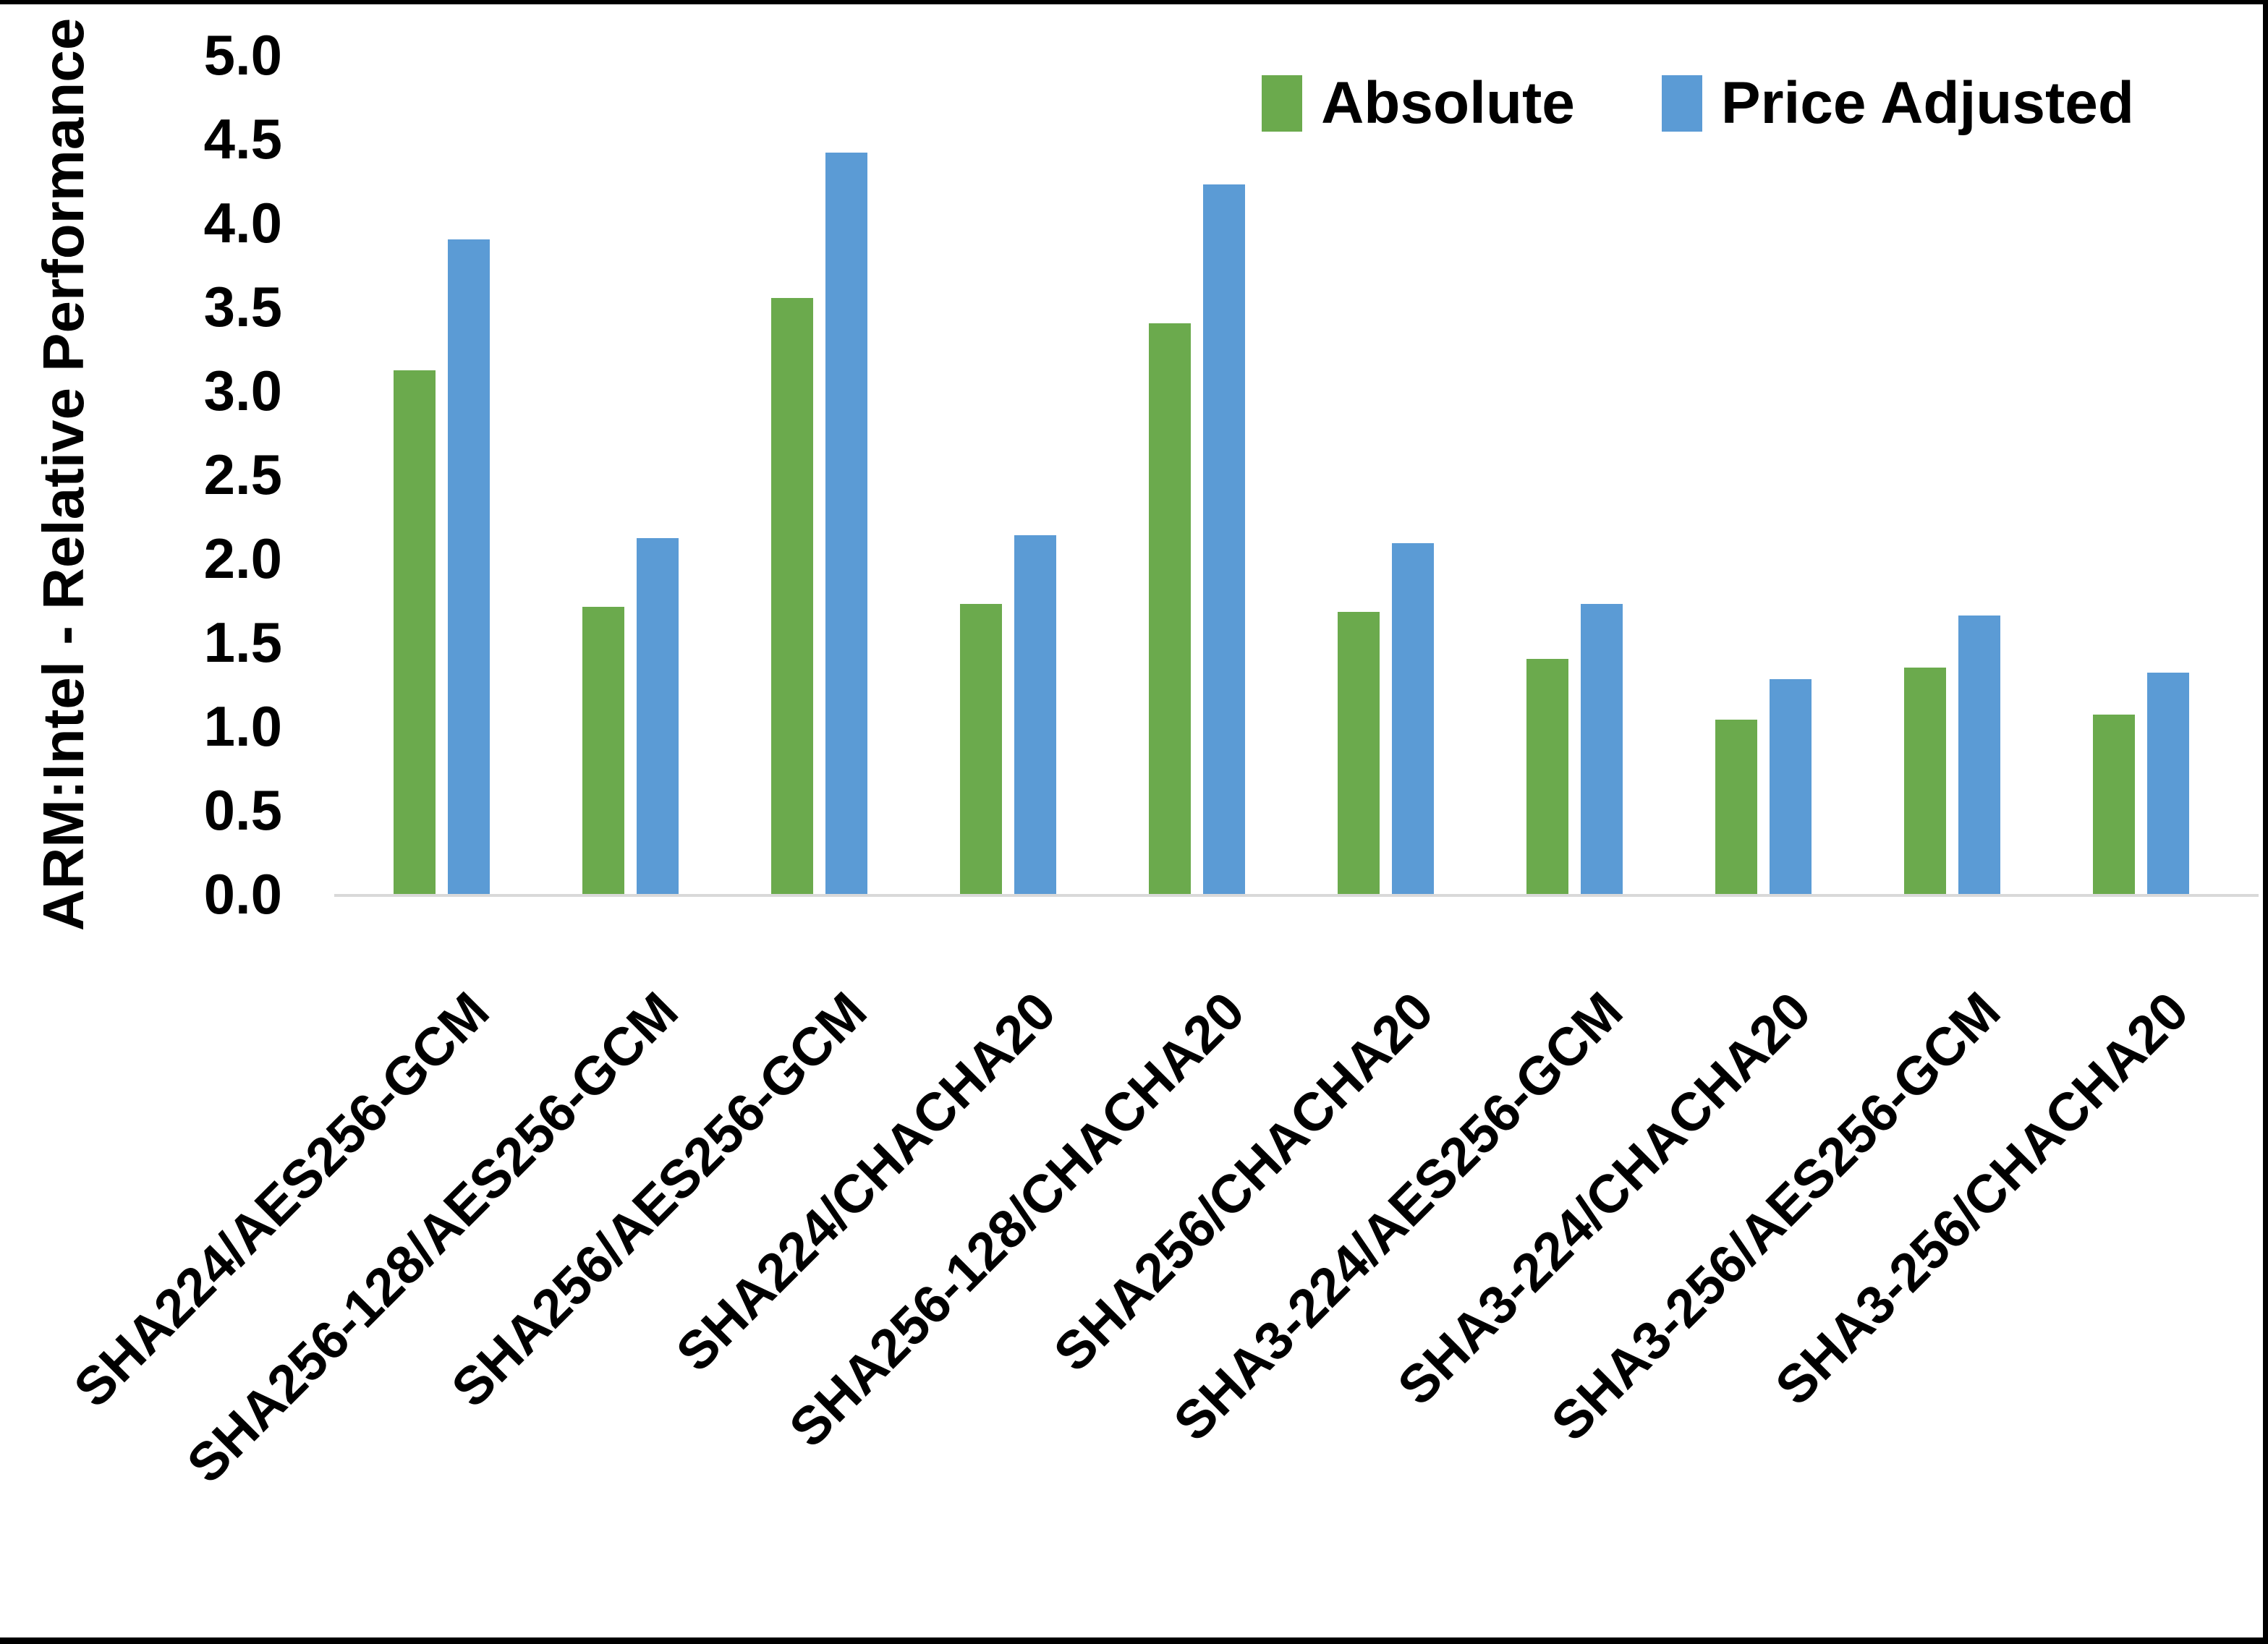  I want to click on y-tick-label: 3.5, so click(242, 306).